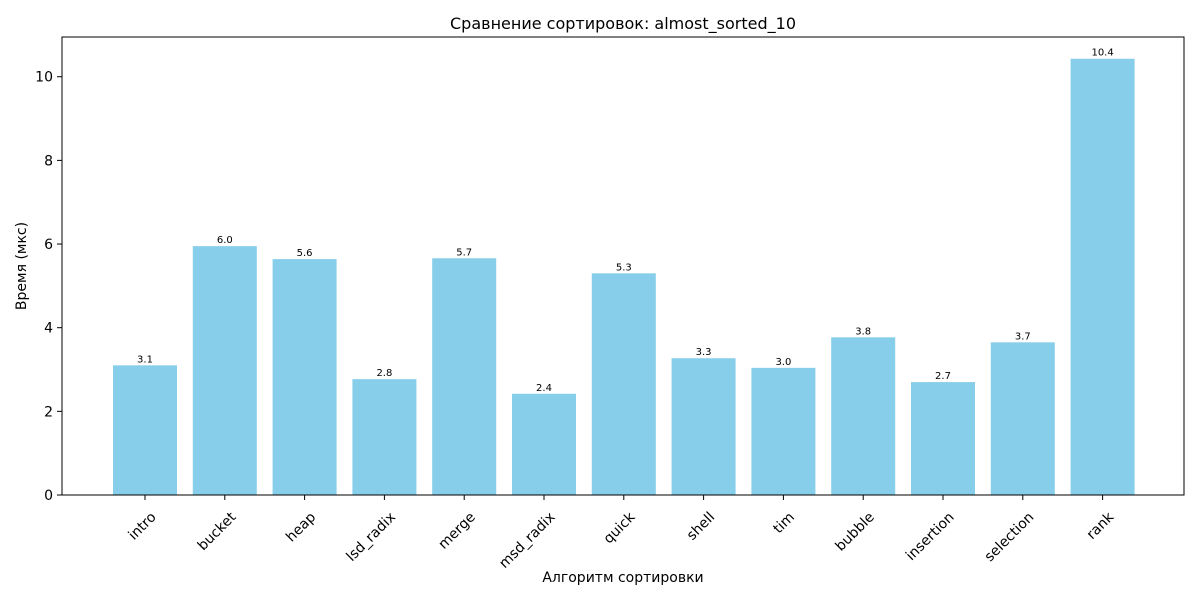 The image size is (1200, 600). Describe the element at coordinates (1101, 526) in the screenshot. I see `x-tick-label-rank: rank` at that location.